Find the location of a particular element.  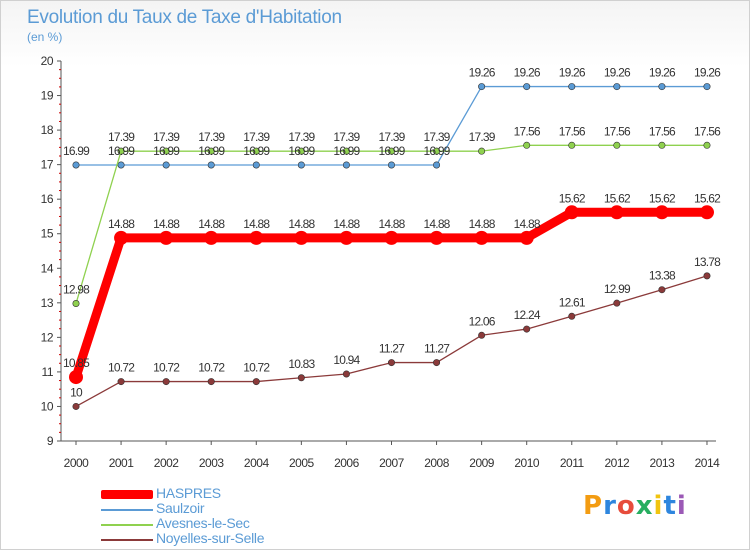

data-label-noyelles-sur-selle: 12.06 is located at coordinates (482, 321).